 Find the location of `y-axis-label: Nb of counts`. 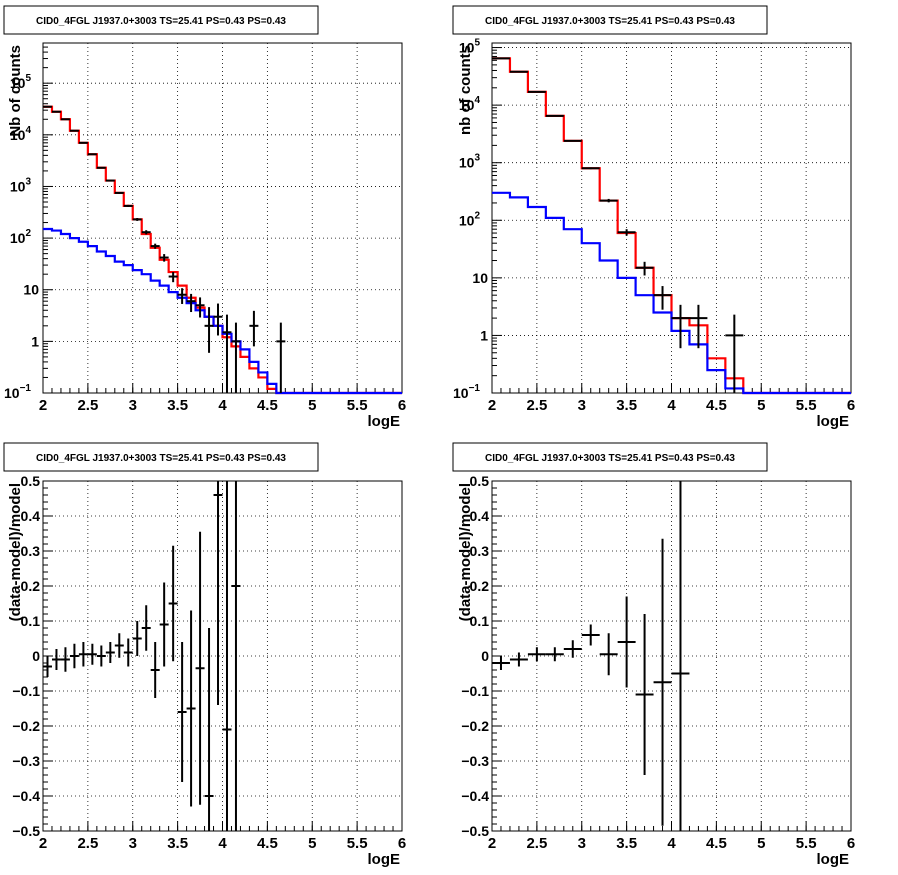

y-axis-label: Nb of counts is located at coordinates (15, 91).